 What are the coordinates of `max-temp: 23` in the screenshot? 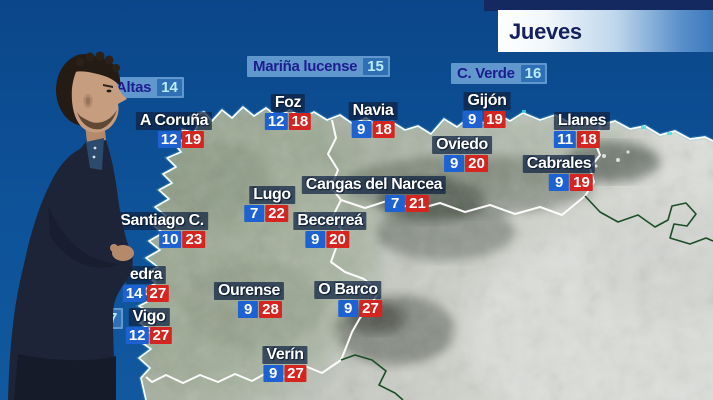 It's located at (194, 239).